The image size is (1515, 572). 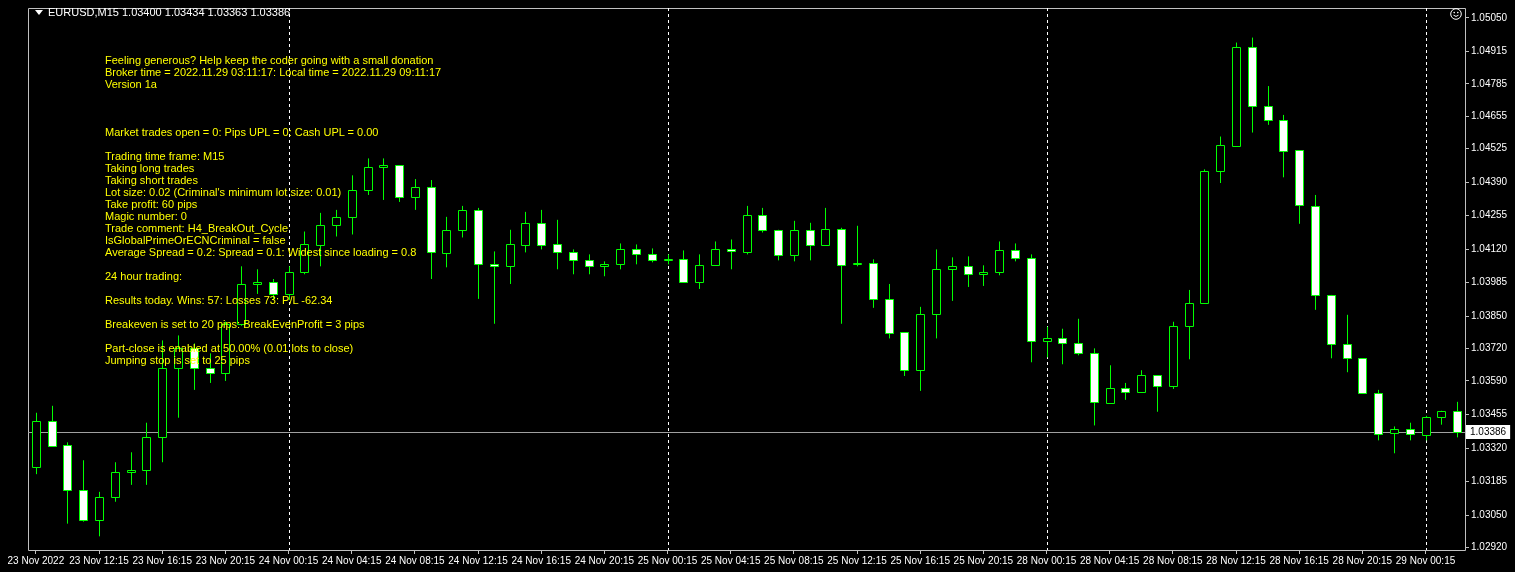 What do you see at coordinates (1489, 514) in the screenshot?
I see `y-tick-label: 1.03050` at bounding box center [1489, 514].